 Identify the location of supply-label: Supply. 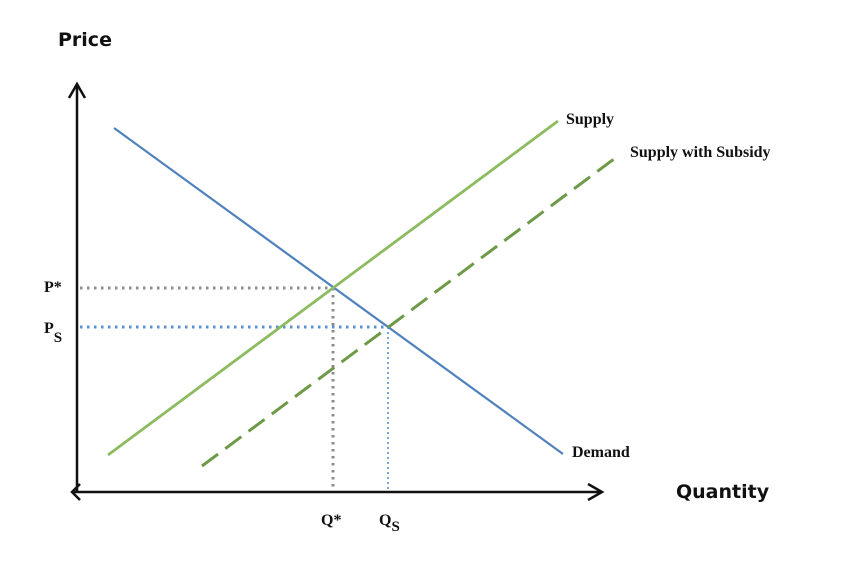
(590, 119).